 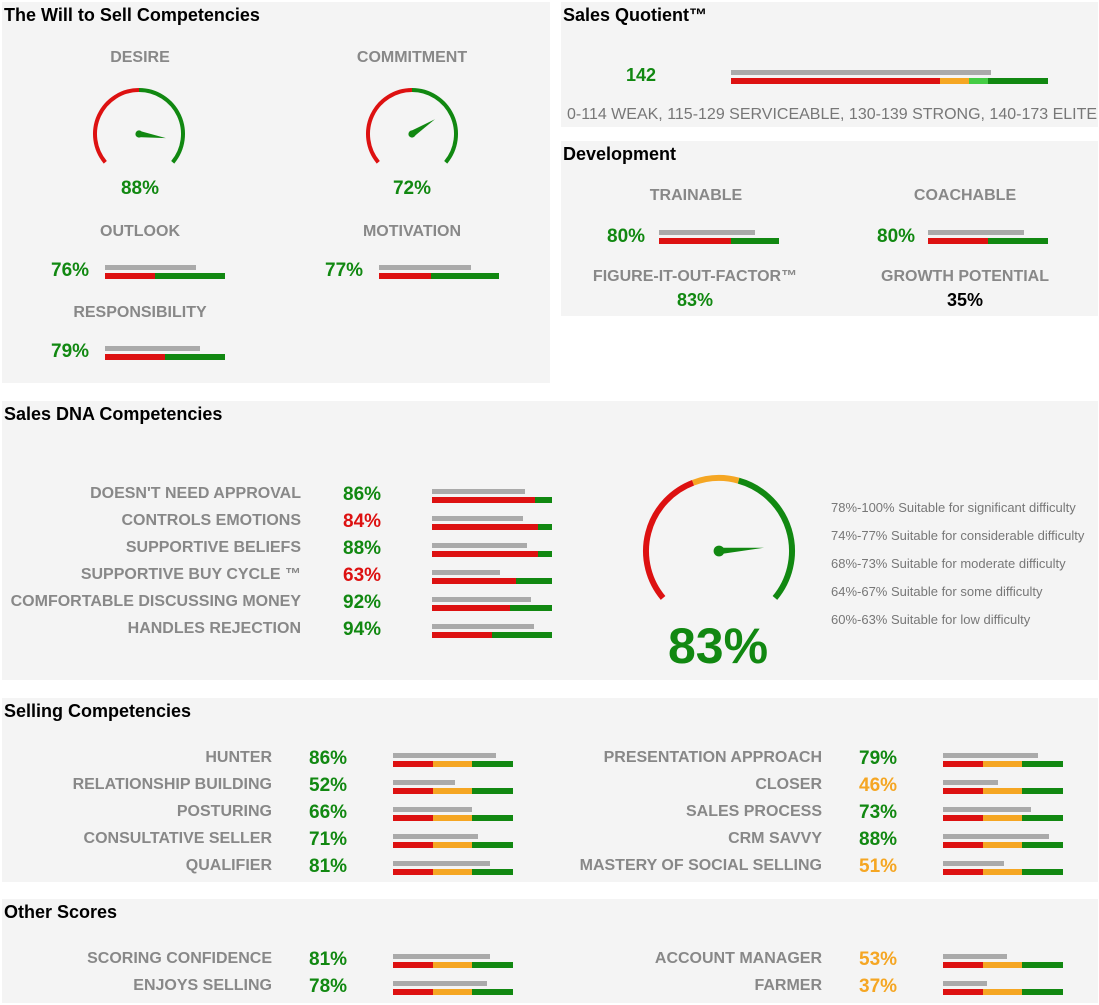 What do you see at coordinates (132, 15) in the screenshot?
I see `will-to-sell-title: The Will to Sell Competencies` at bounding box center [132, 15].